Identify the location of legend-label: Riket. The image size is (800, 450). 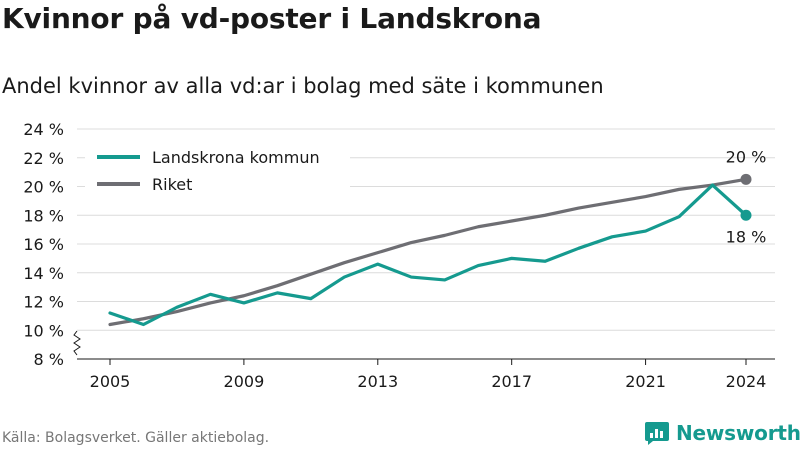
(172, 184).